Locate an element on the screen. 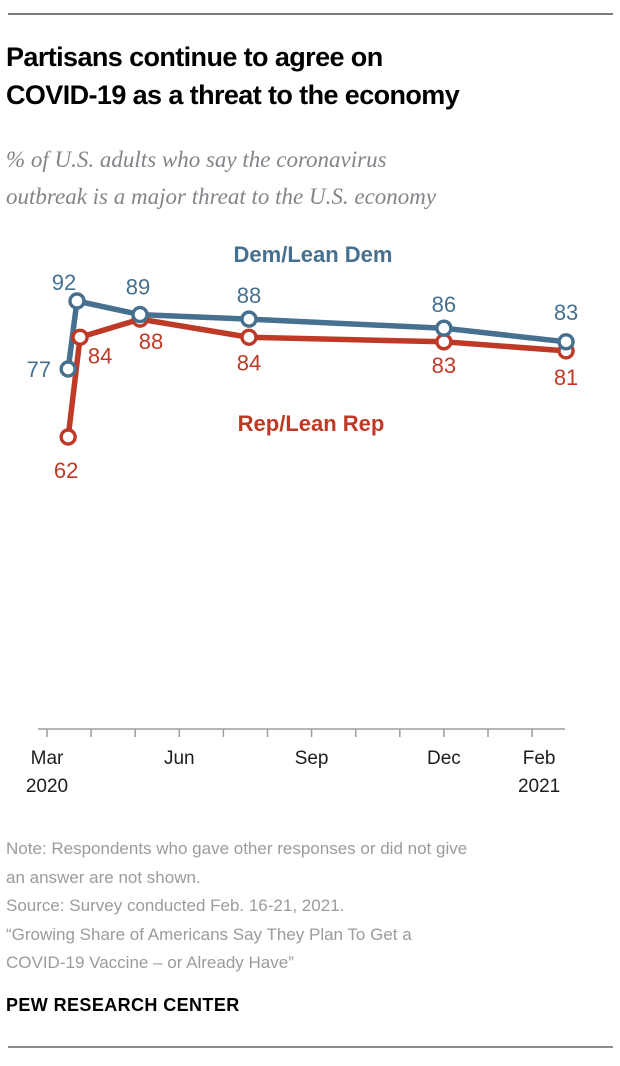  value-label-dem-2: 89 is located at coordinates (138, 287).